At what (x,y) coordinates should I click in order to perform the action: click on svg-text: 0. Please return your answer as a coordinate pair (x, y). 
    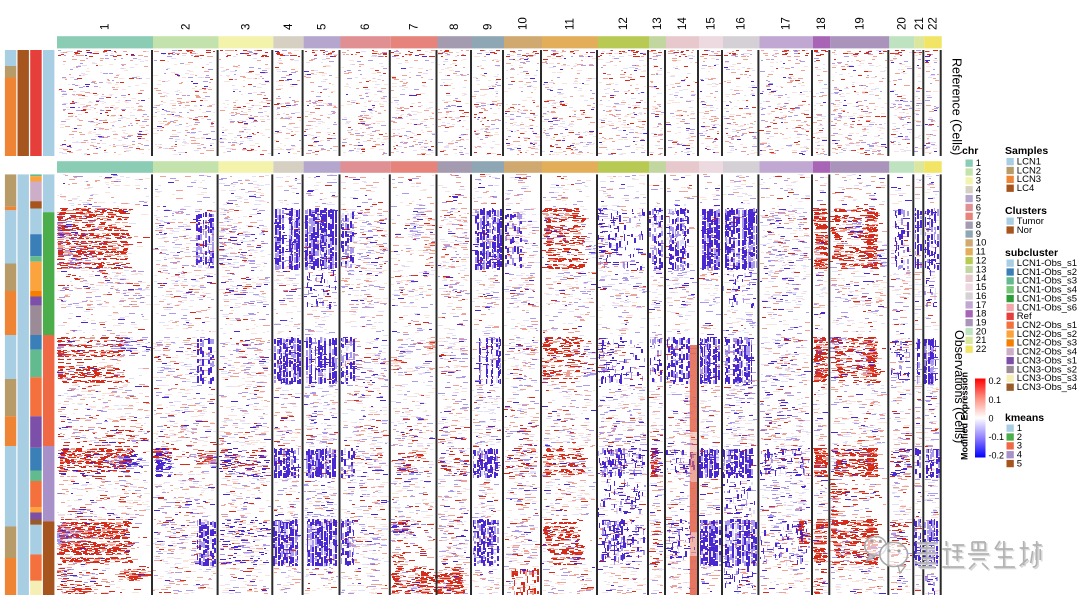
    Looking at the image, I should click on (991, 419).